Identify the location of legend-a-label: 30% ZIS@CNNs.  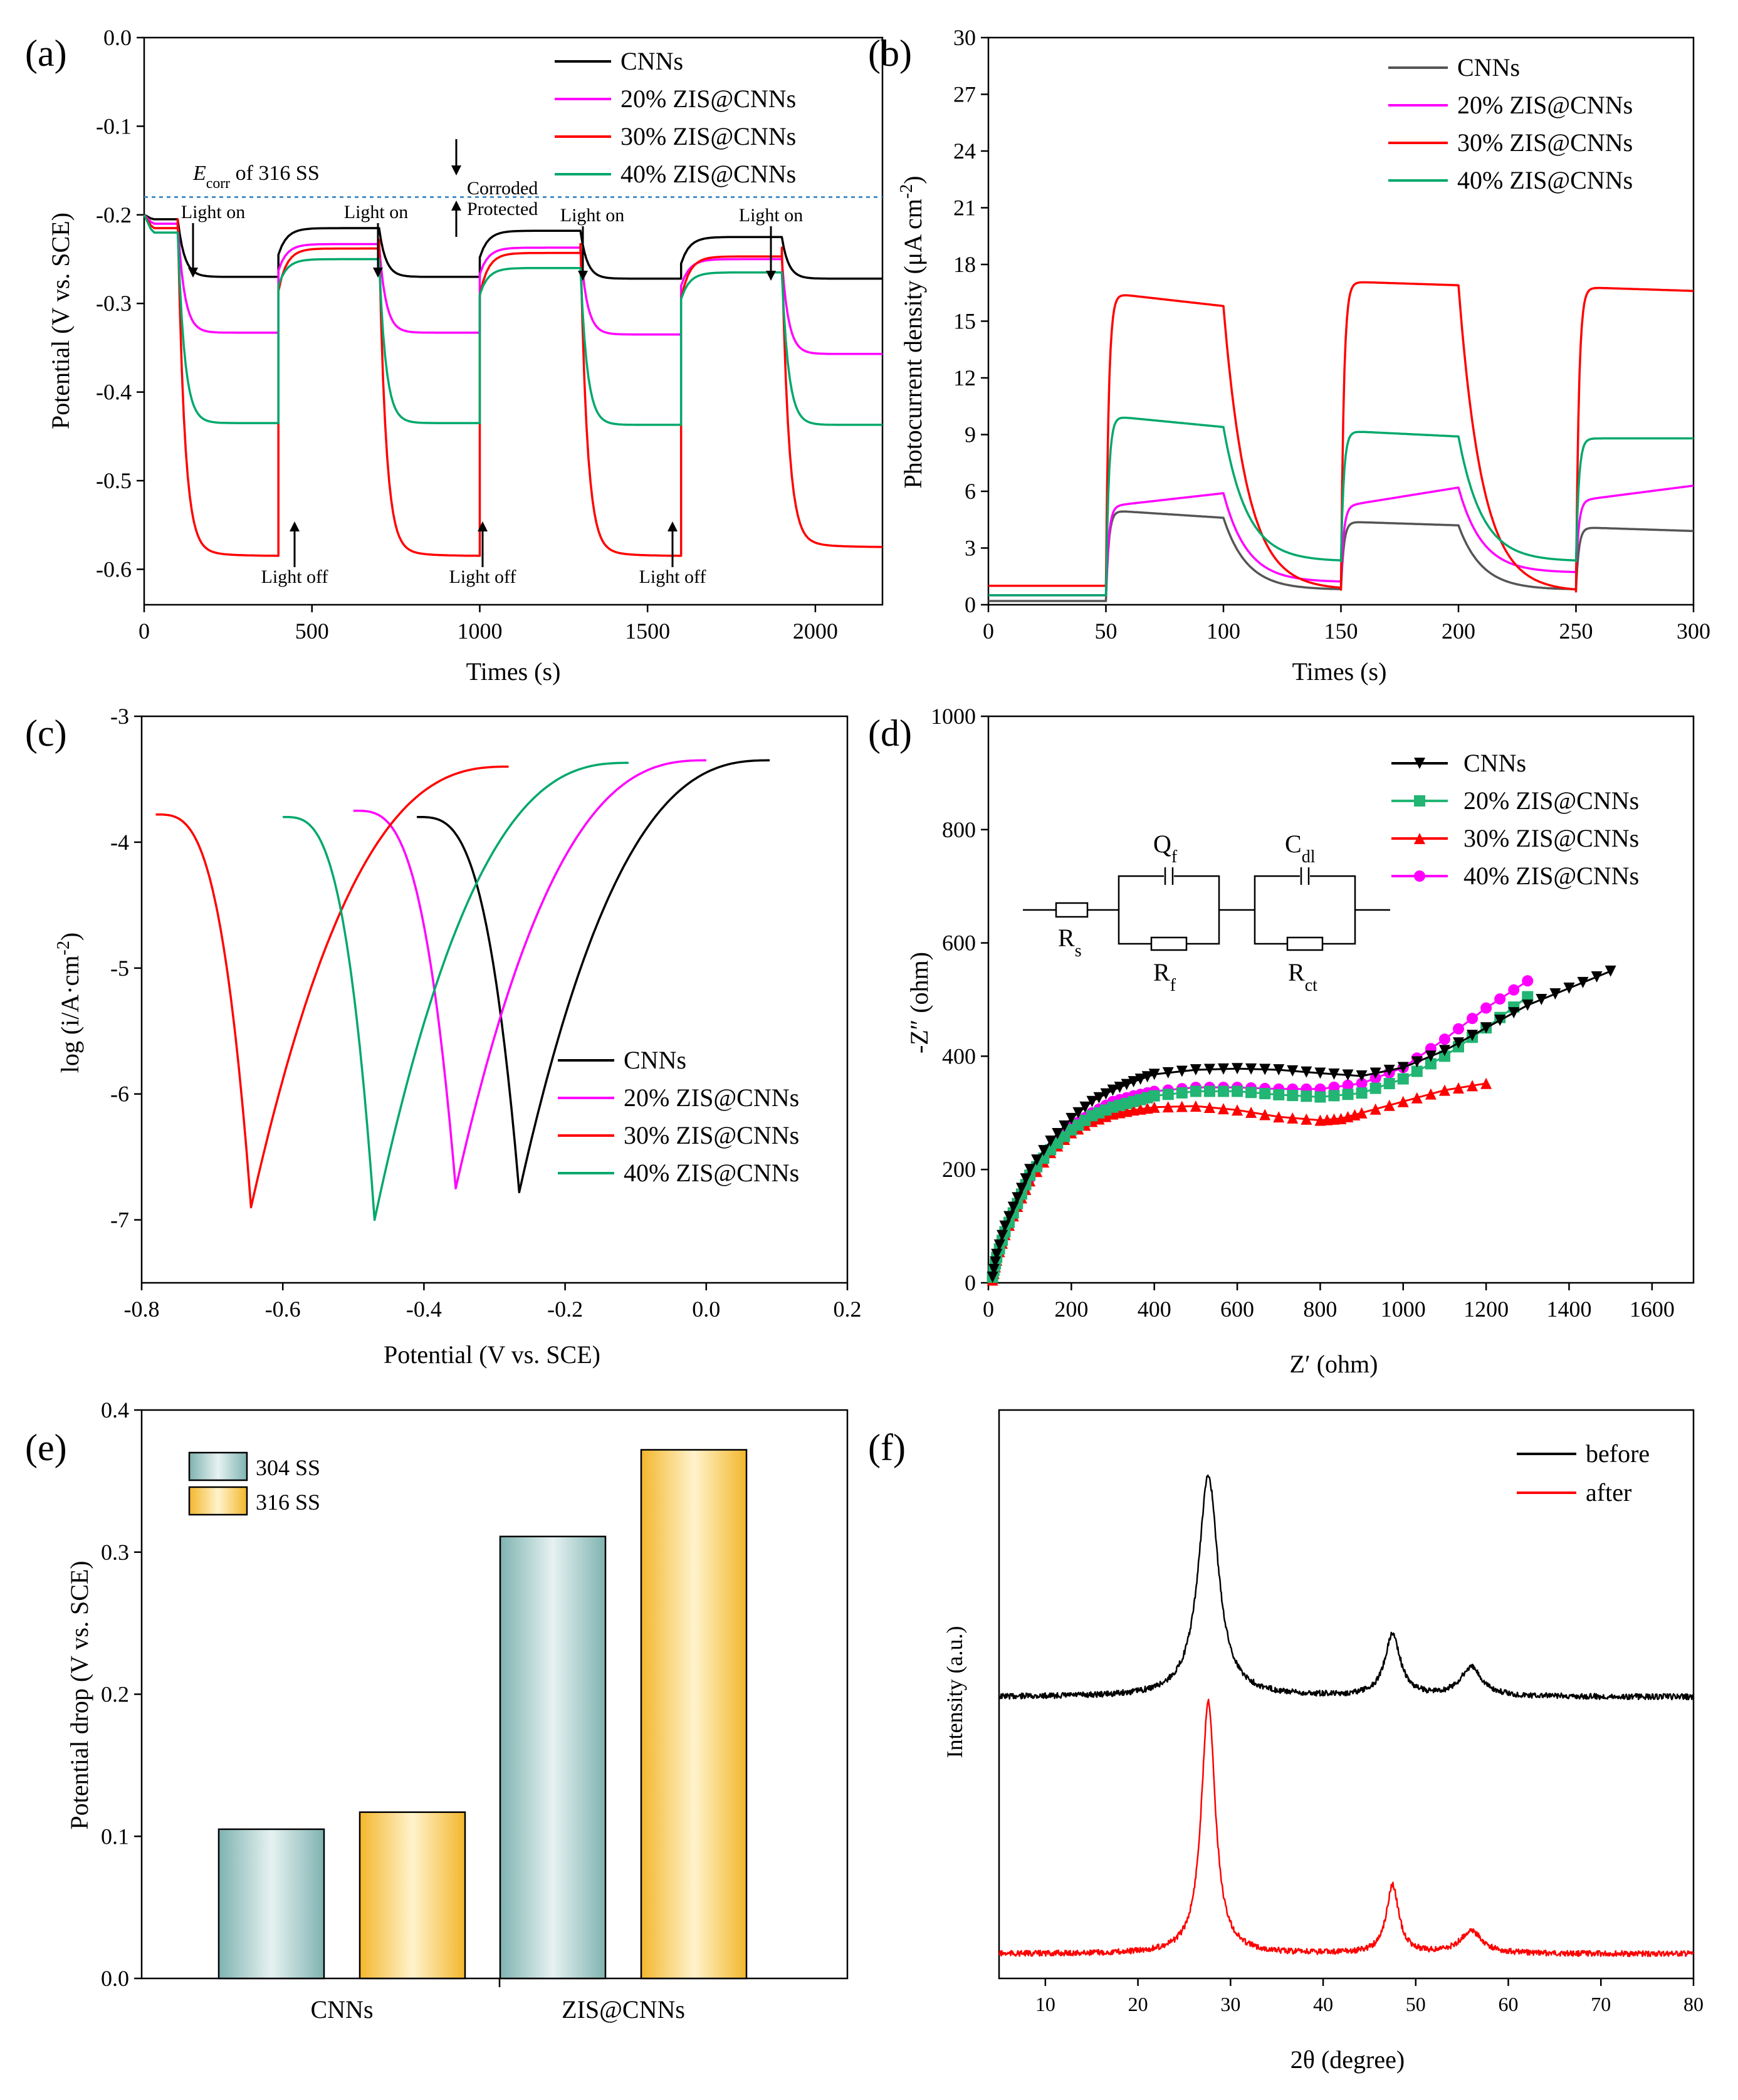
(708, 136).